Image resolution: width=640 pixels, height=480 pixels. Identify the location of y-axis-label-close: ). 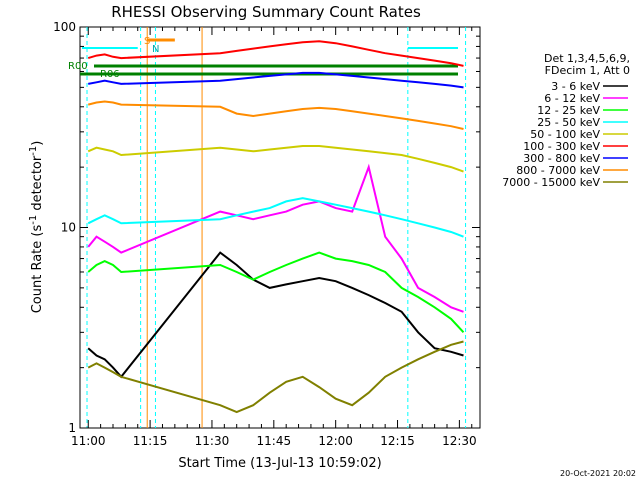
(37, 143).